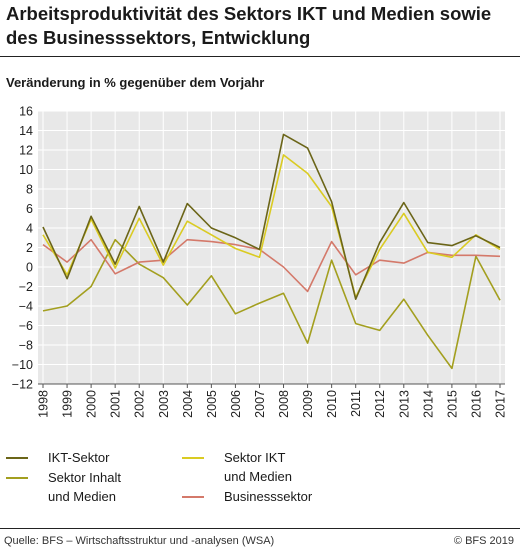 This screenshot has height=552, width=520. Describe the element at coordinates (29, 209) in the screenshot. I see `y-tick-label: 6` at that location.